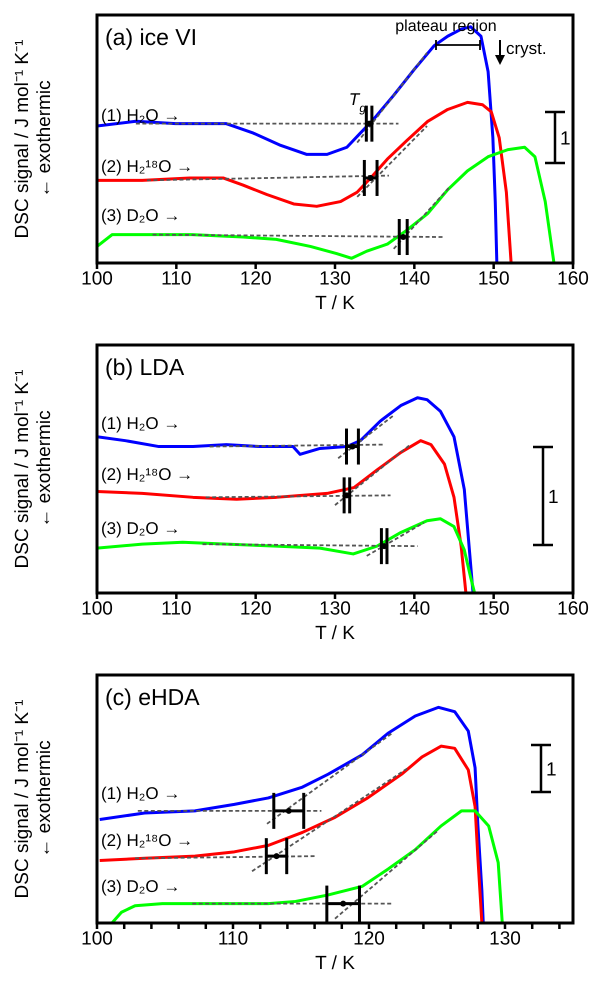 The width and height of the screenshot is (606, 994). What do you see at coordinates (145, 367) in the screenshot?
I see `chart-title: (b) LDA` at bounding box center [145, 367].